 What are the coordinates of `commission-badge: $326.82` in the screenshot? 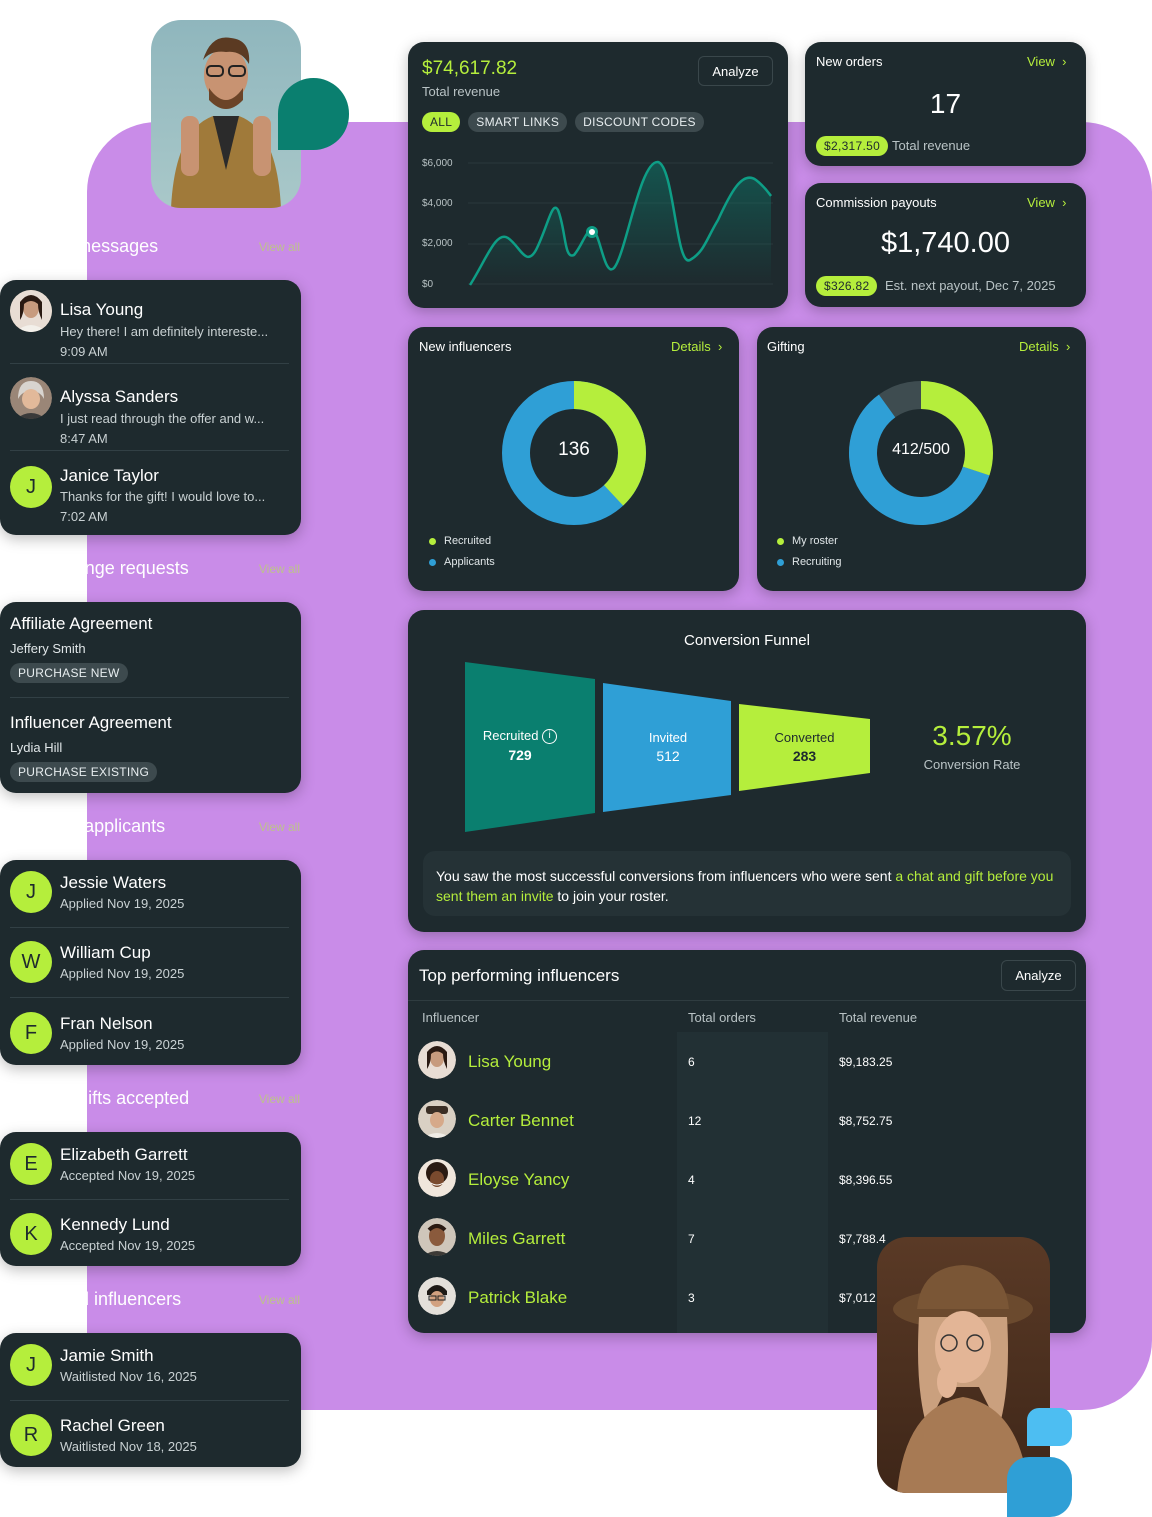 It's located at (847, 286).